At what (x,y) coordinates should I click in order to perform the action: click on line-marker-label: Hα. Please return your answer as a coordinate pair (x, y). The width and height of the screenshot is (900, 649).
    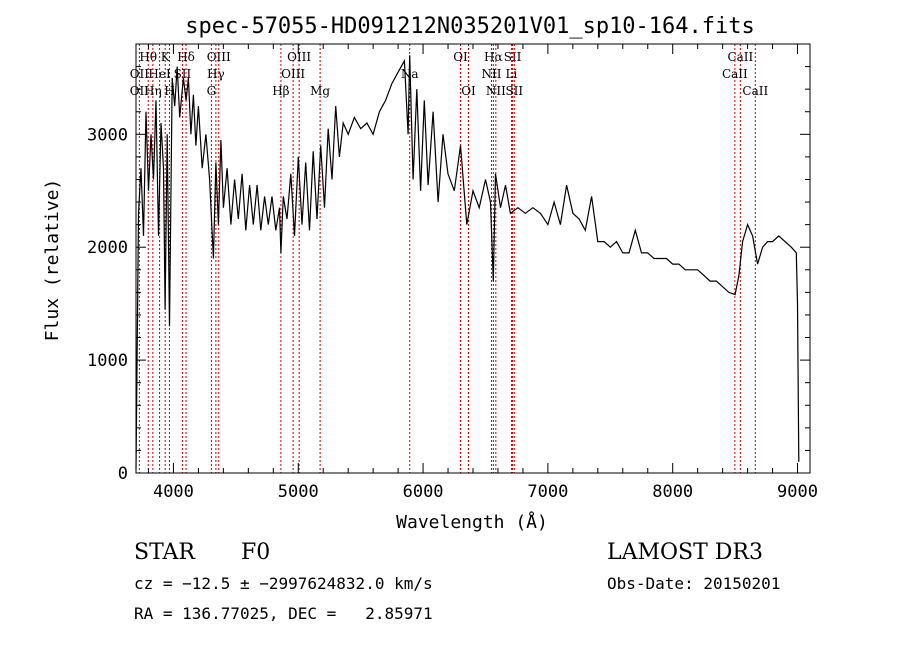
    Looking at the image, I should click on (493, 57).